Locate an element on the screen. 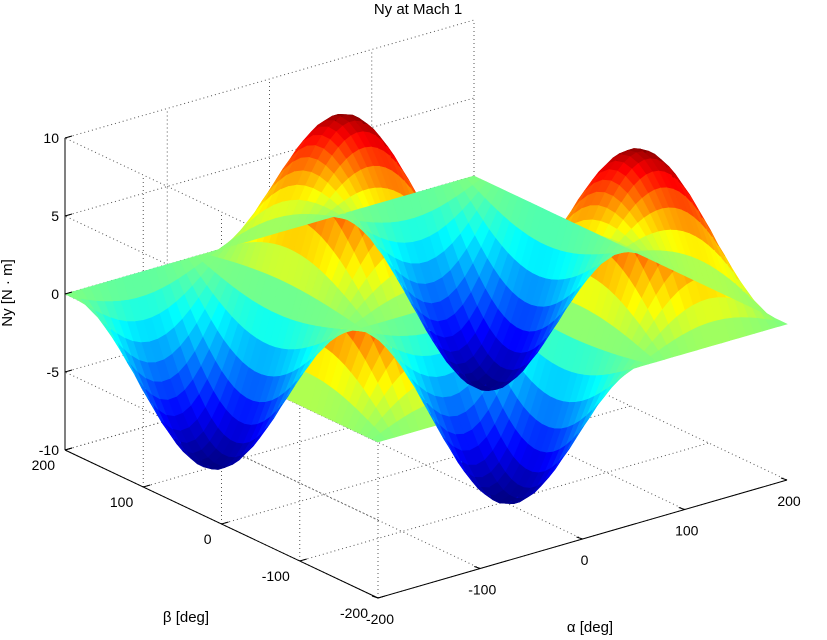 The width and height of the screenshot is (827, 640). beta-tick-label: 200 is located at coordinates (44, 465).